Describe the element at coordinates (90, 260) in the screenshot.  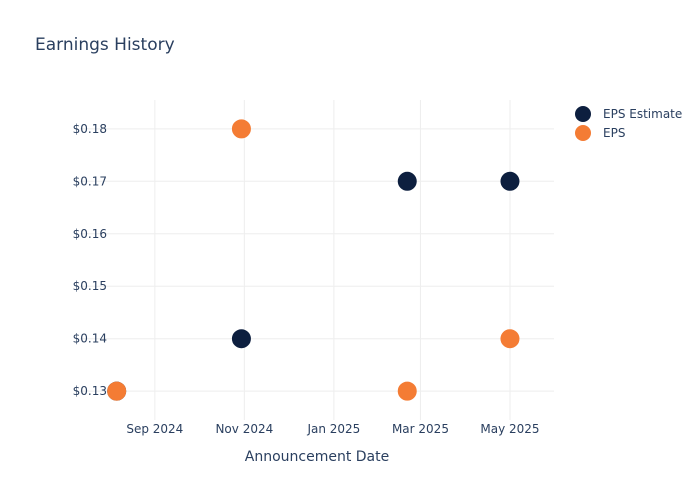
I see `y-axis-ticks: $0.13 $0.14 $0.15 $0.16 $0.17 $0.18` at that location.